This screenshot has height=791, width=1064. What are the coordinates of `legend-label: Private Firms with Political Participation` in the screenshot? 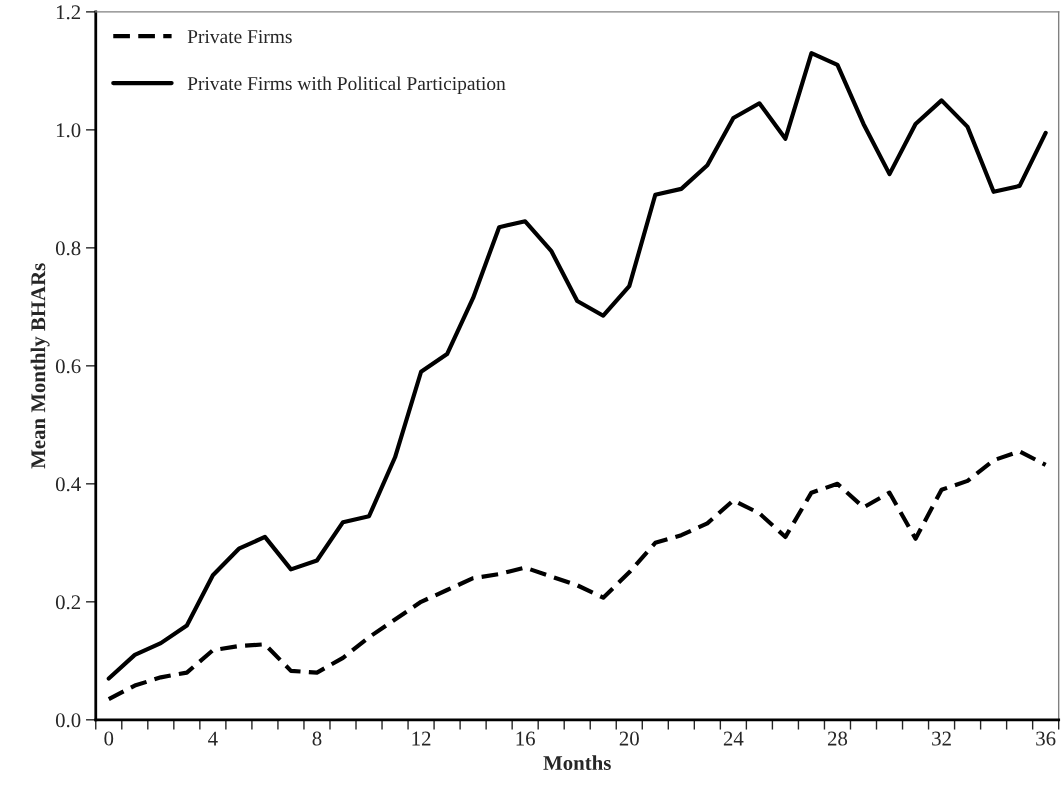 It's located at (346, 85).